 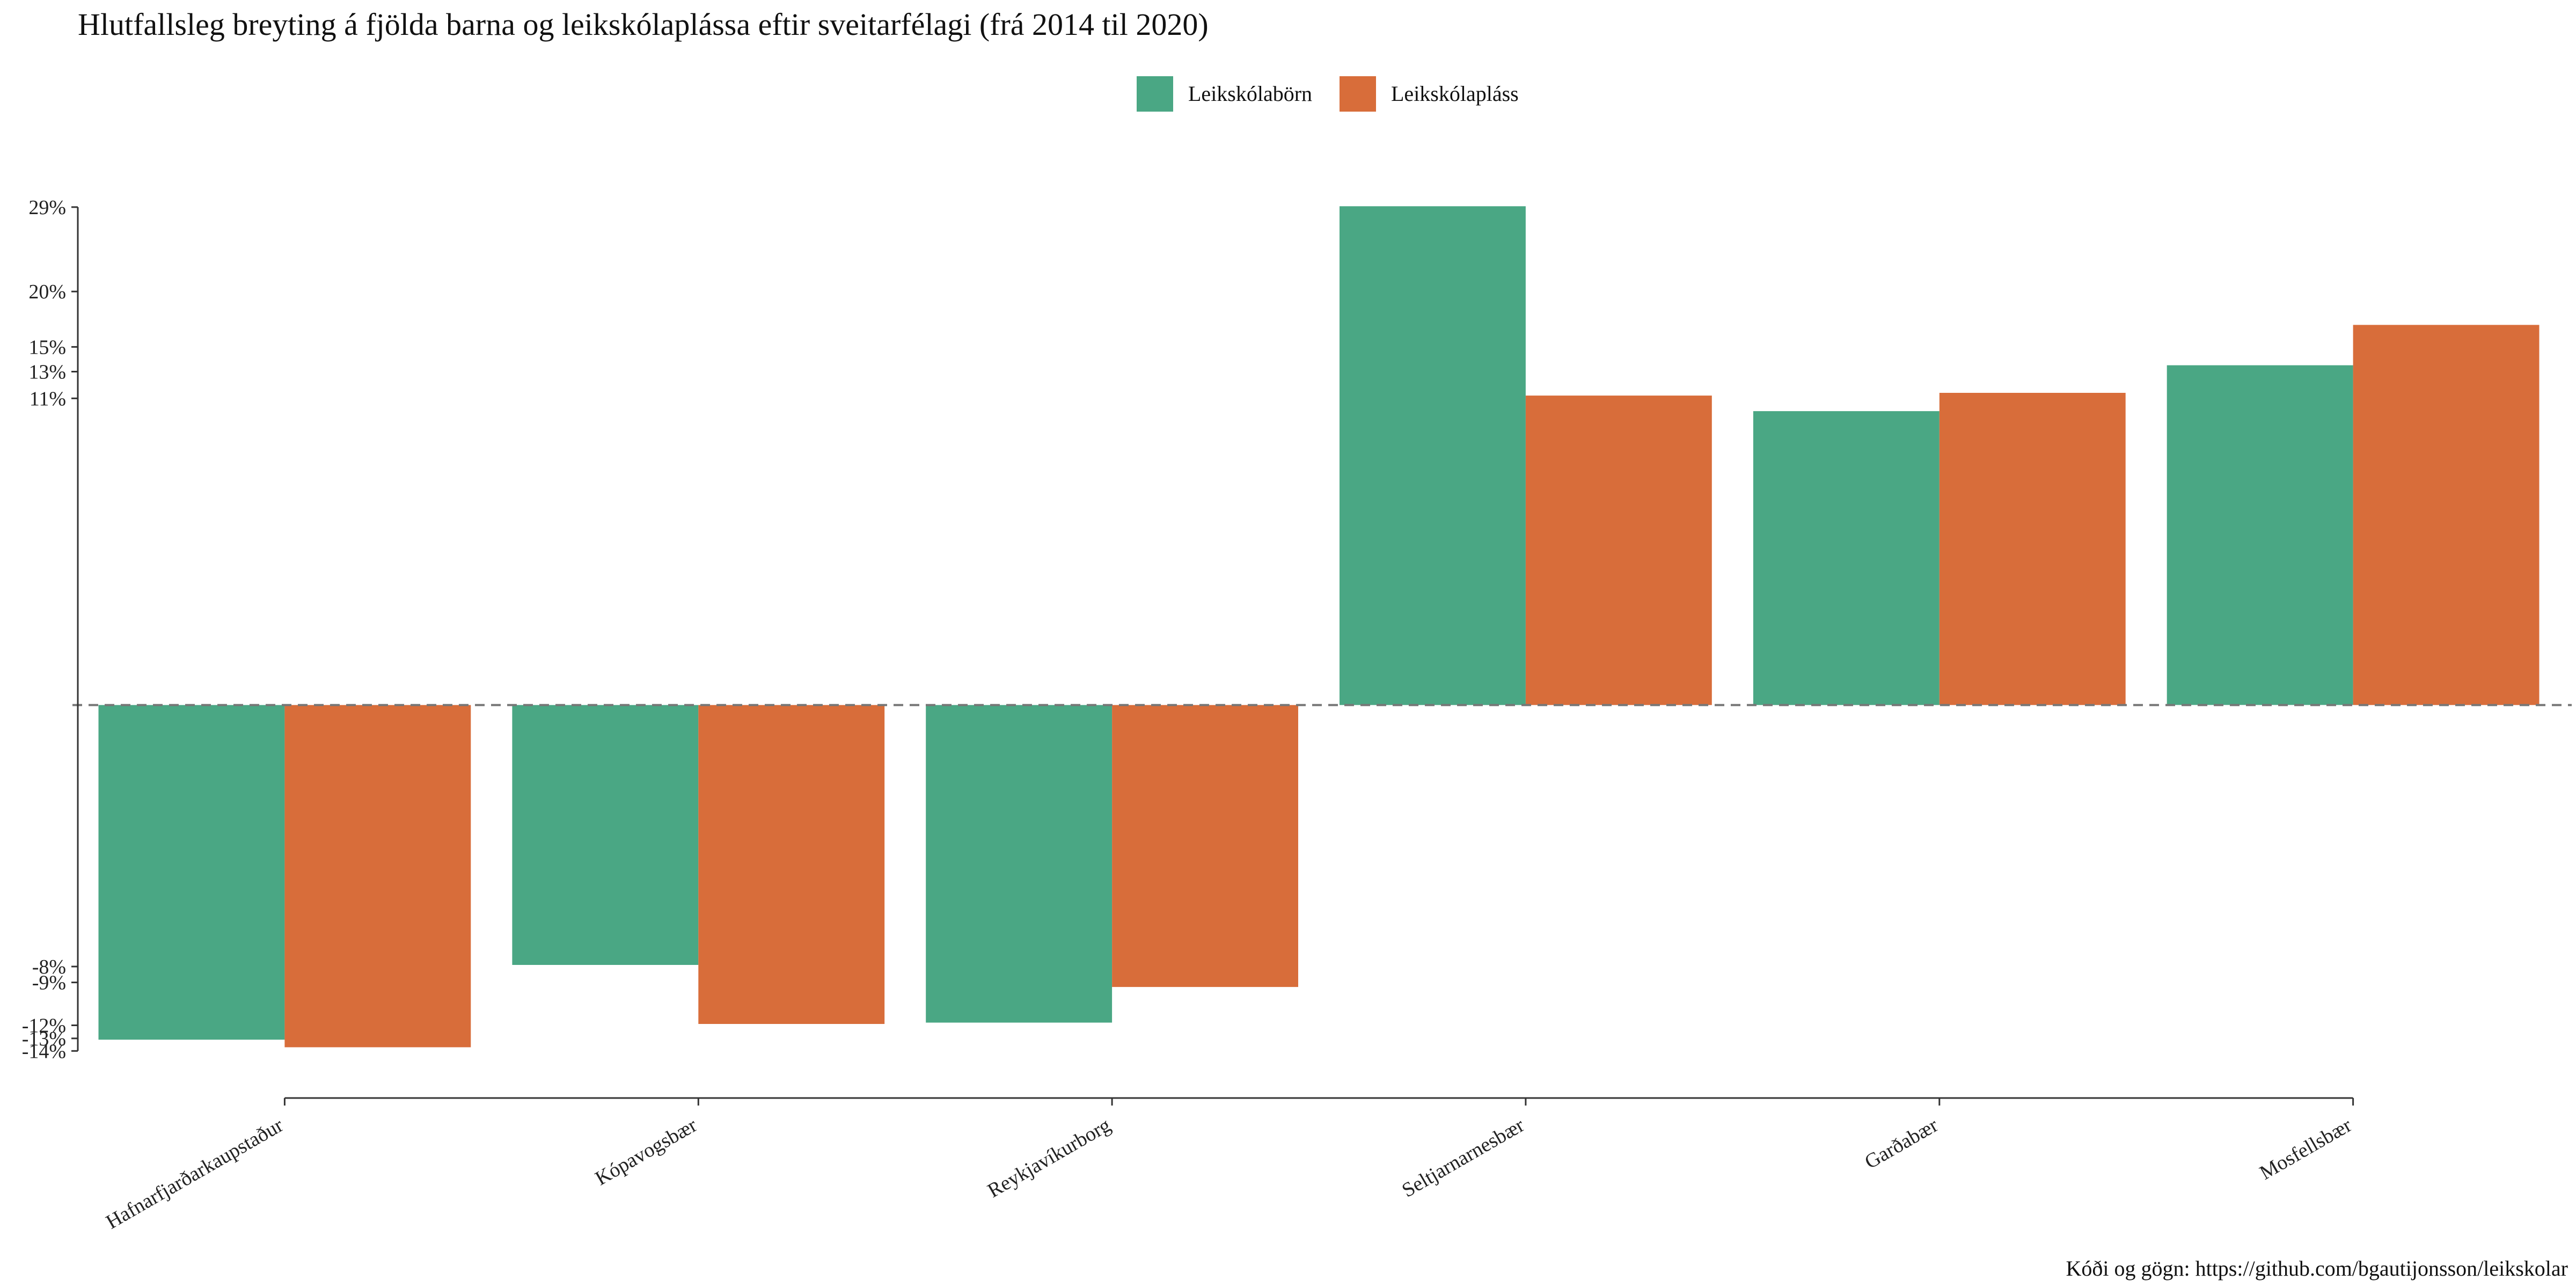 I want to click on y-tick-label: -12%, so click(x=44, y=1026).